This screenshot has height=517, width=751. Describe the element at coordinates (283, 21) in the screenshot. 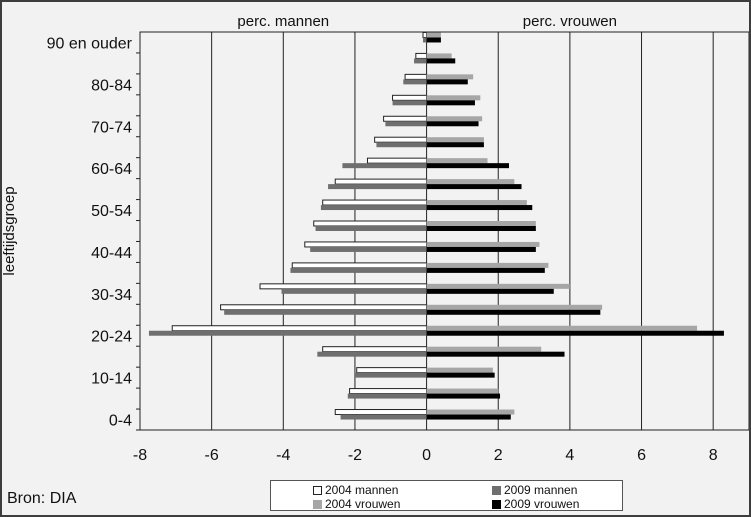

I see `title-left: perc. mannen` at that location.